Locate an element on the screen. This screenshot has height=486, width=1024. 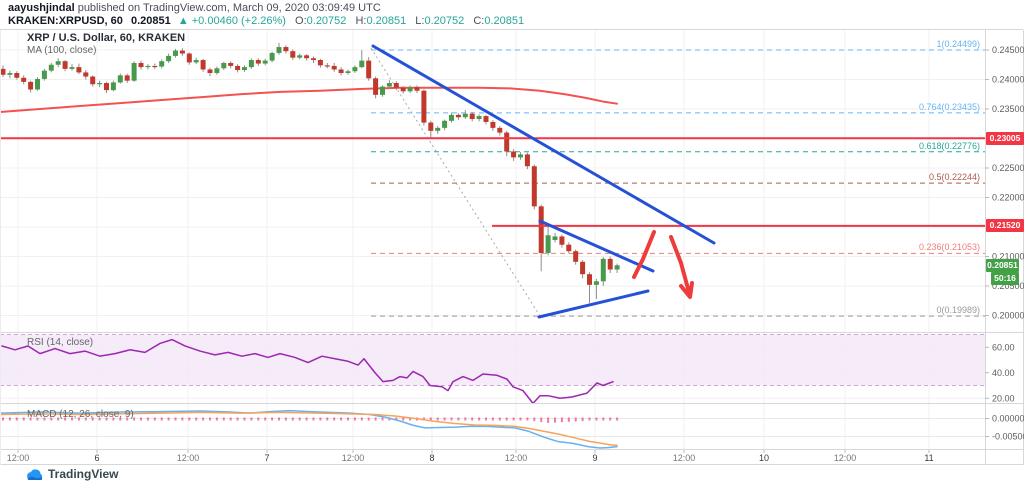
price-axis-label: 0.24500 is located at coordinates (1008, 50).